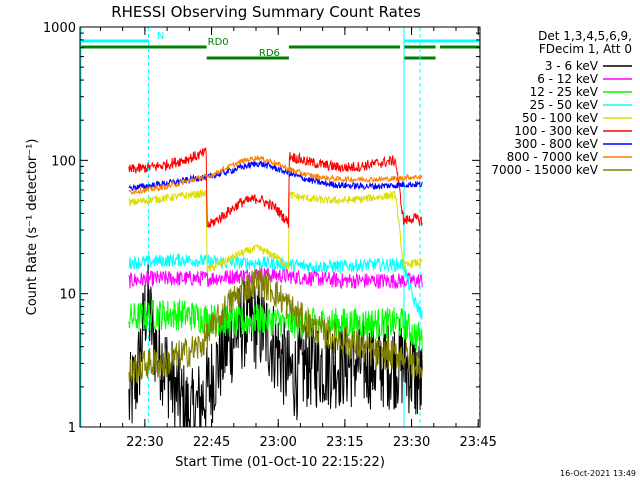 This screenshot has width=640, height=480. Describe the element at coordinates (477, 442) in the screenshot. I see `x-tick-label-5: 23:45` at that location.